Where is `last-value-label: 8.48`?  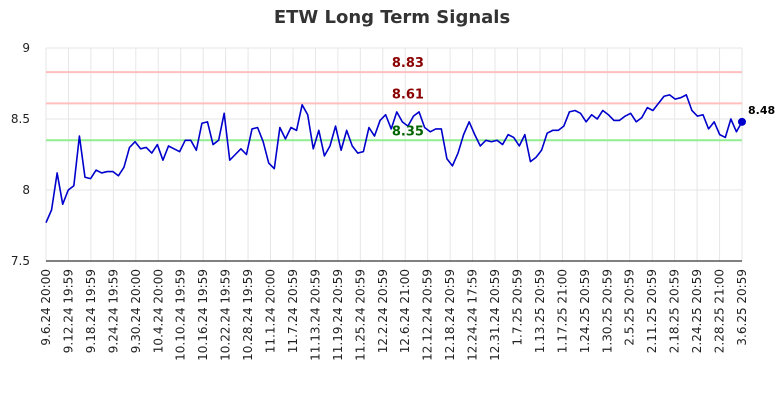 last-value-label: 8.48 is located at coordinates (761, 110).